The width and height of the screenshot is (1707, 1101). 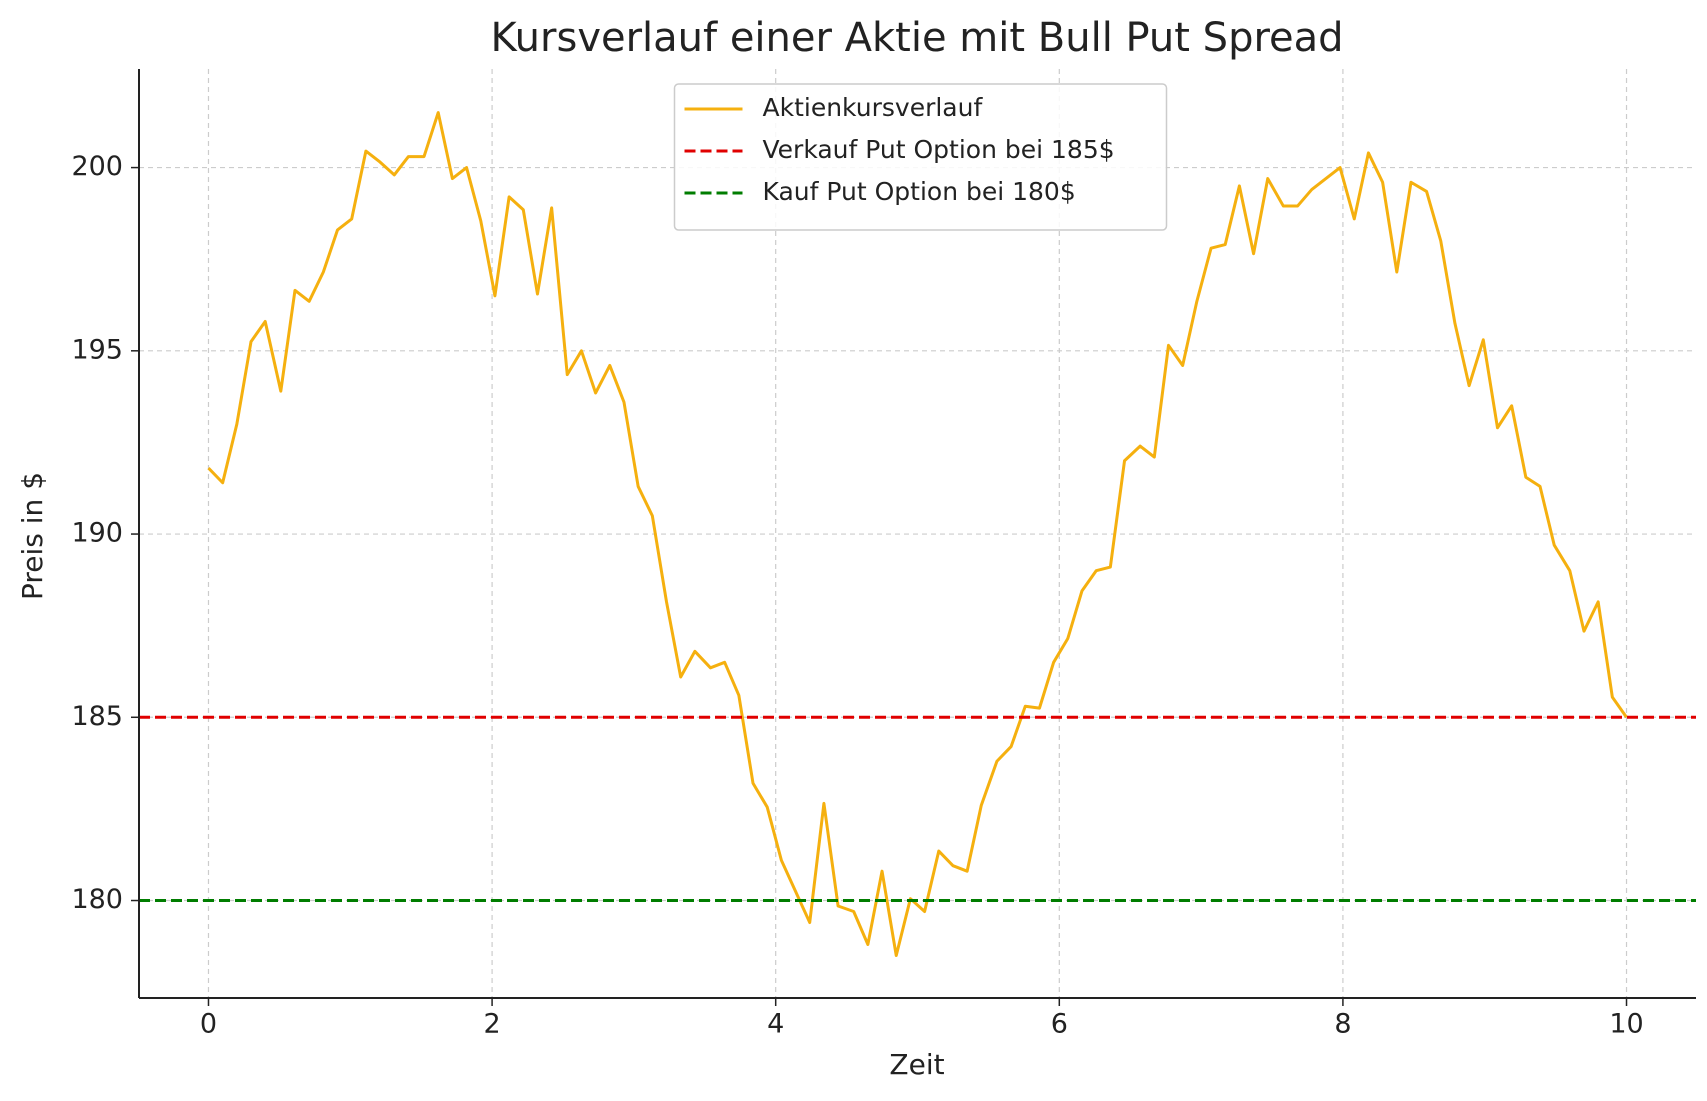 What do you see at coordinates (97, 899) in the screenshot?
I see `y-tick-label: 180` at bounding box center [97, 899].